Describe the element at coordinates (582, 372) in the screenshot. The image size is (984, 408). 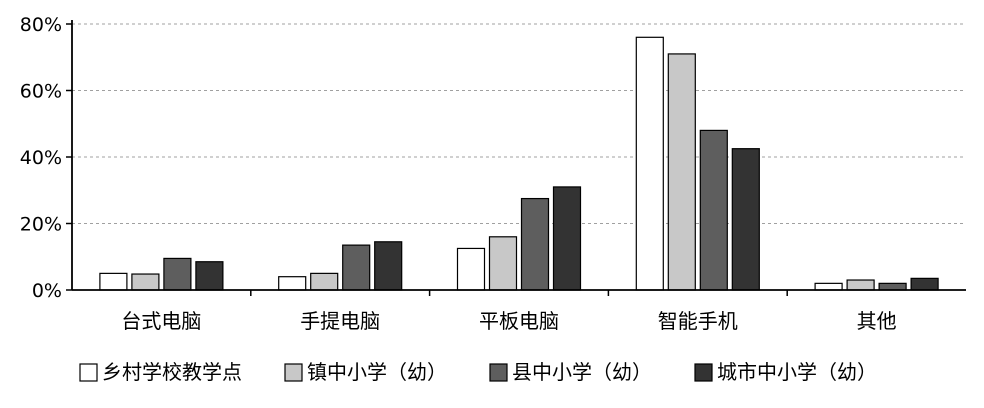
I see `legend-entry-label: 县中小学（幼）` at that location.